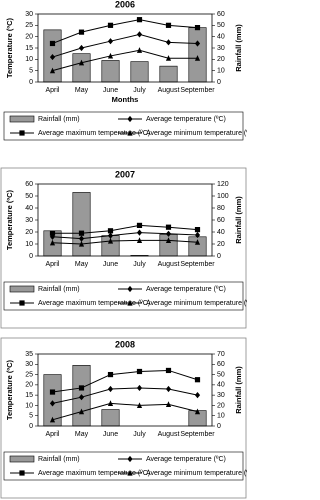  What do you see at coordinates (125, 99) in the screenshot?
I see `x-axis-label: Months` at bounding box center [125, 99].